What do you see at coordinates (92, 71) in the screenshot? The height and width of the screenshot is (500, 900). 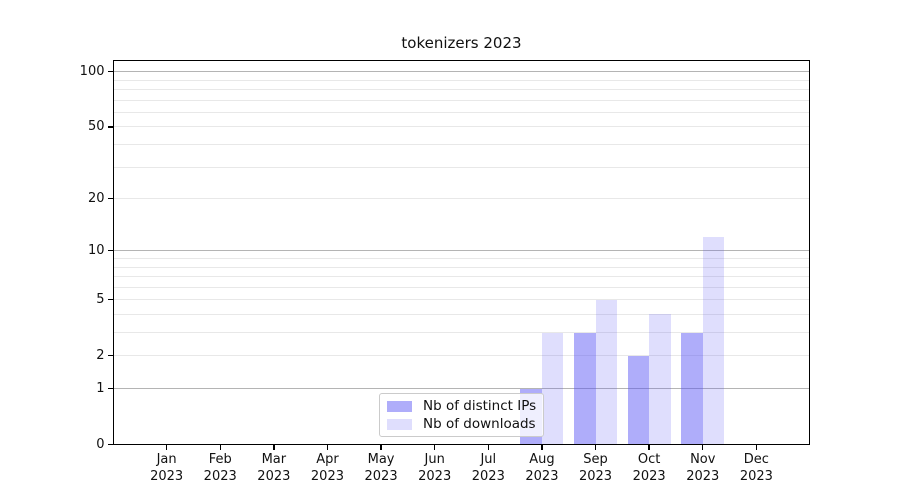 I see `y-tick-label: 100` at bounding box center [92, 71].